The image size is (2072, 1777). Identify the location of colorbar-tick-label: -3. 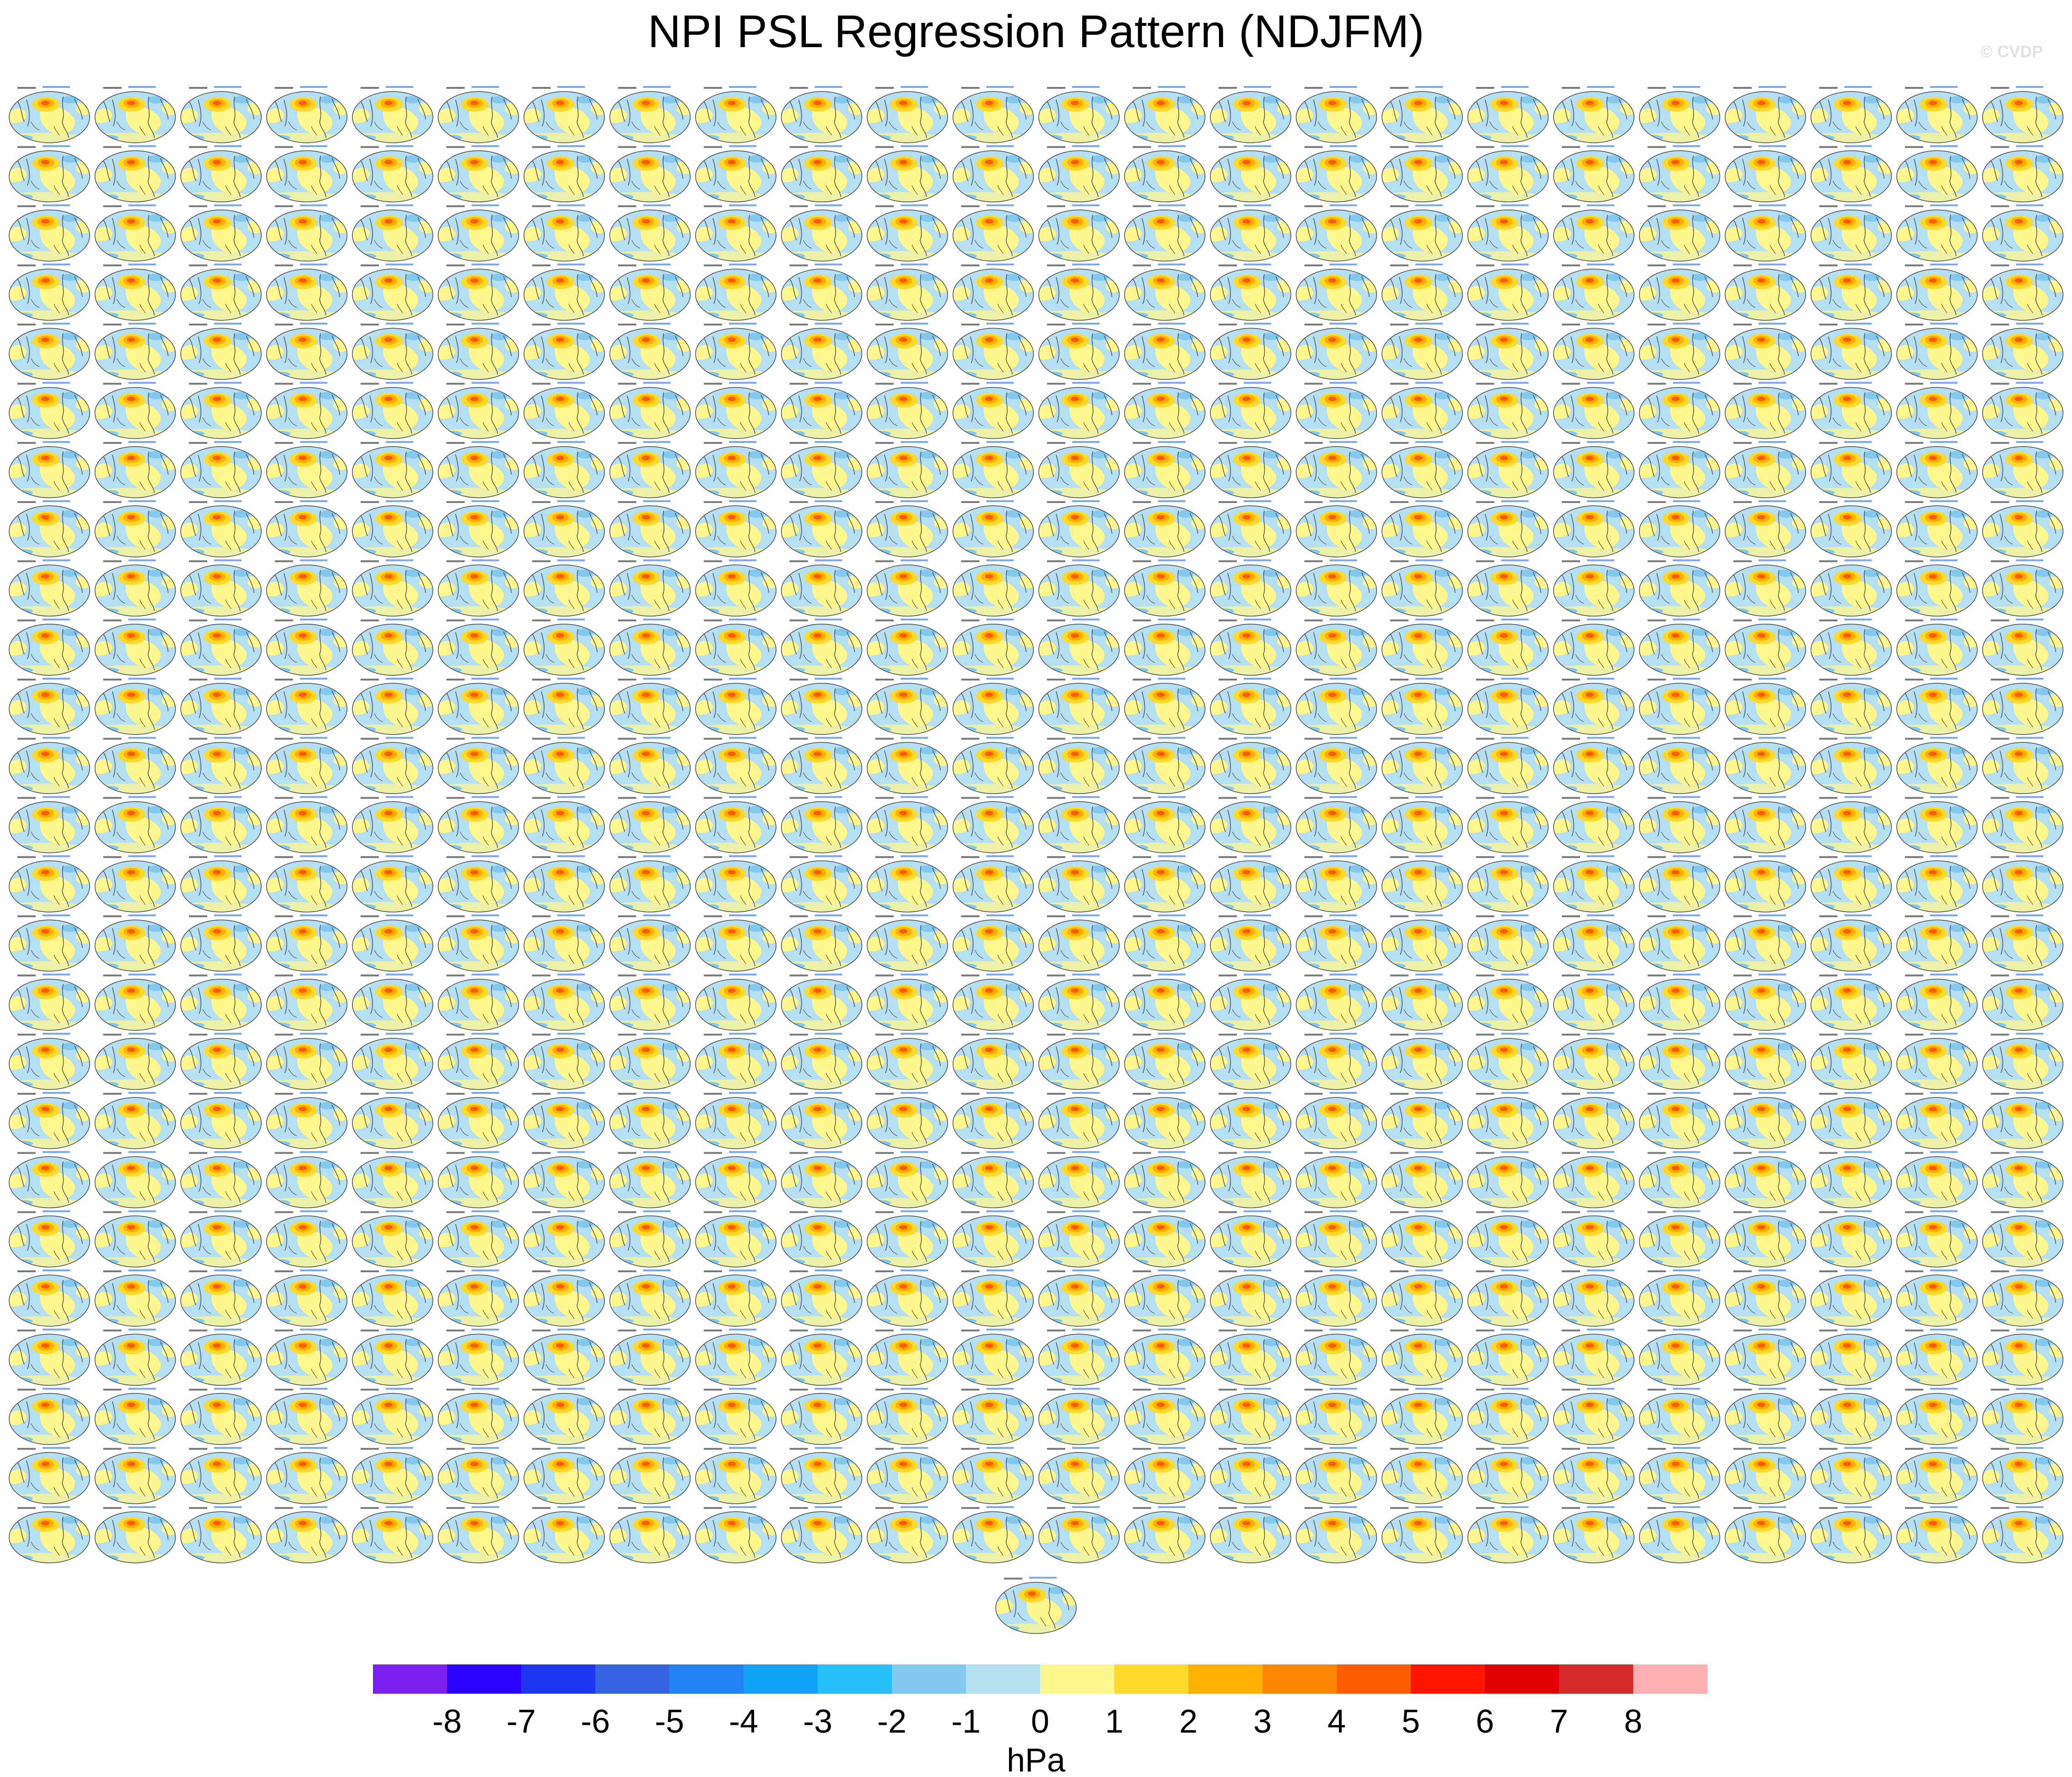
(817, 1722).